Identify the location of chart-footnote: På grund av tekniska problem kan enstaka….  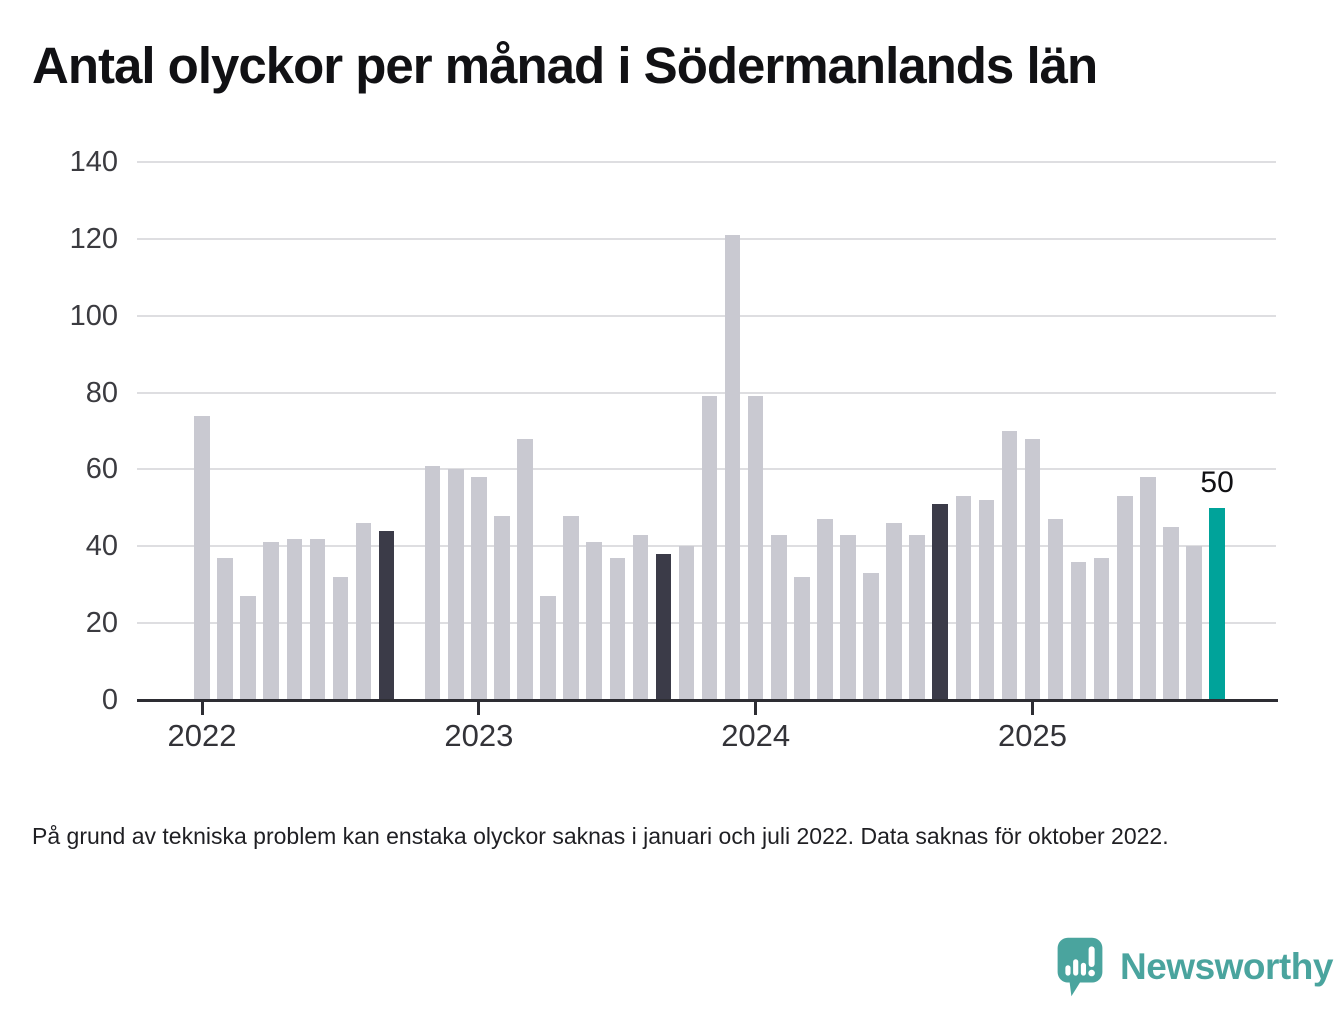
(600, 836).